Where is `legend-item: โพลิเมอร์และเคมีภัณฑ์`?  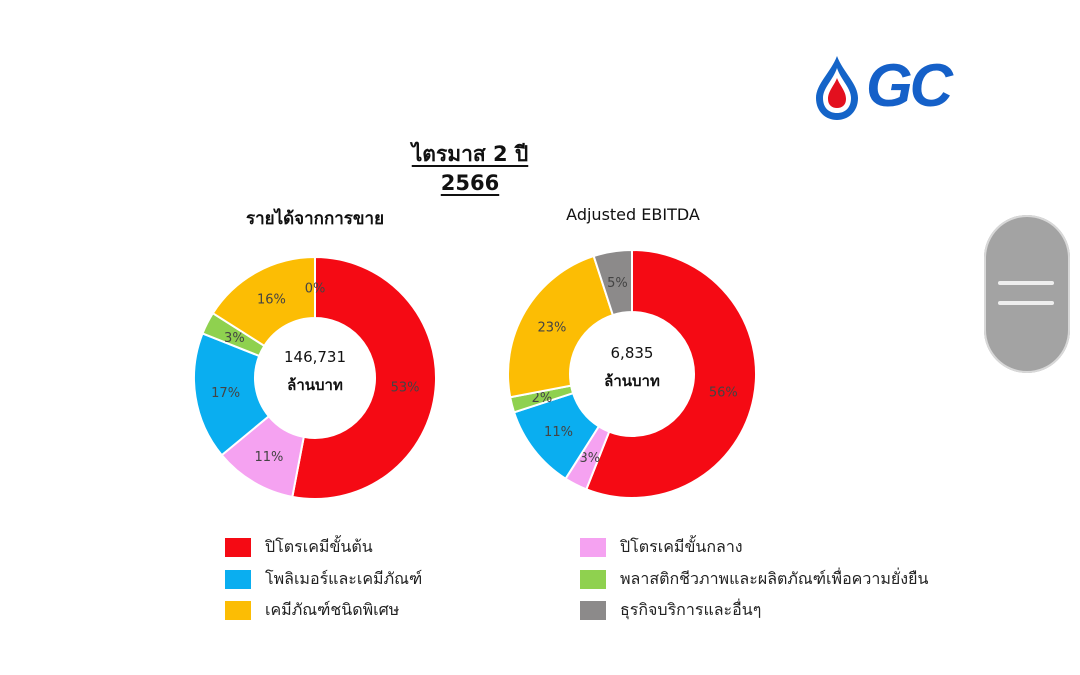
legend-item: โพลิเมอร์และเคมีภัณฑ์ is located at coordinates (323, 579).